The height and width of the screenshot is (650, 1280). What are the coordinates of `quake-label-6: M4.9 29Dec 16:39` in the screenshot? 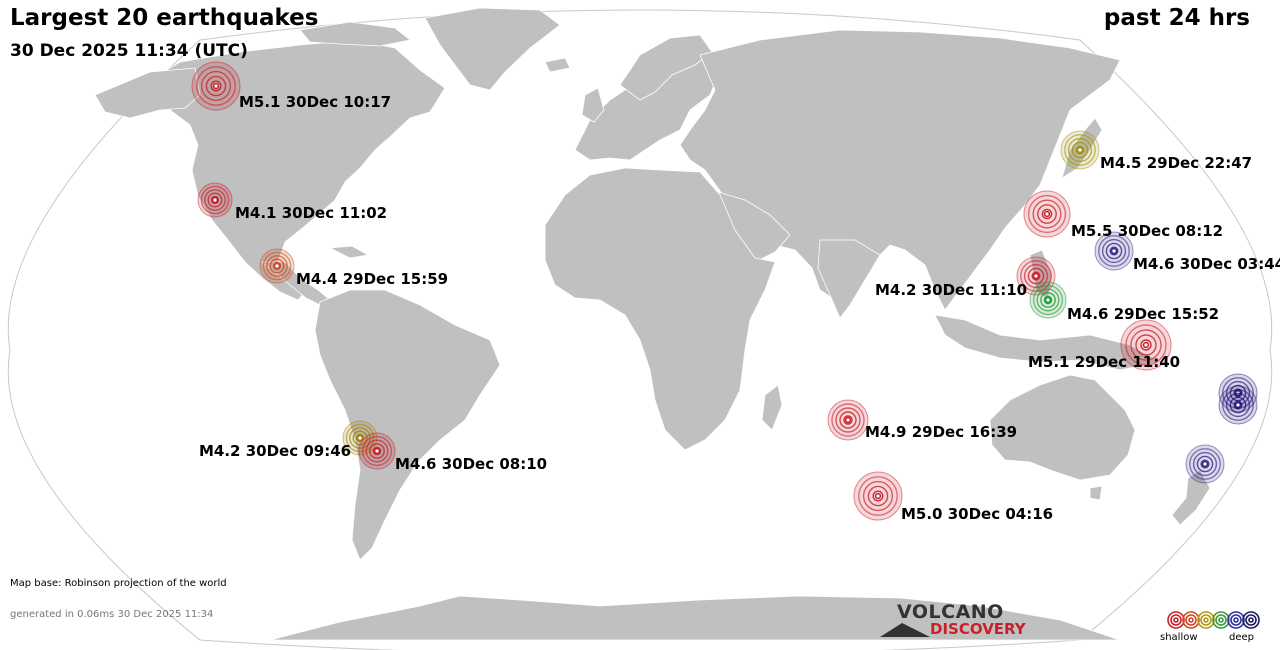 It's located at (941, 432).